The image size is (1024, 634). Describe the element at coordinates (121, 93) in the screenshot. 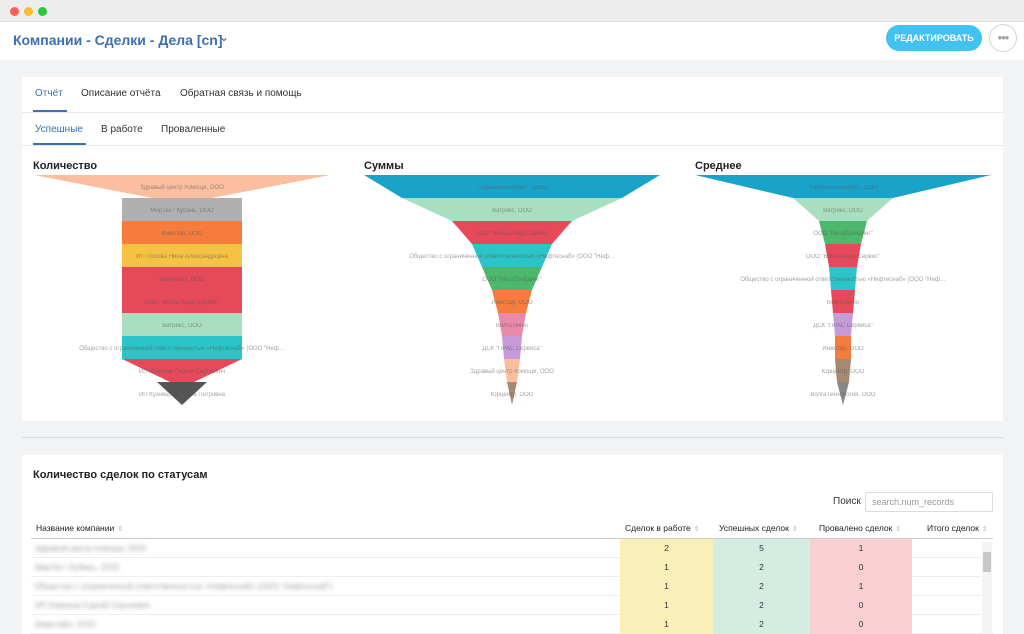

I see `tab-description: Описание отчёта` at that location.